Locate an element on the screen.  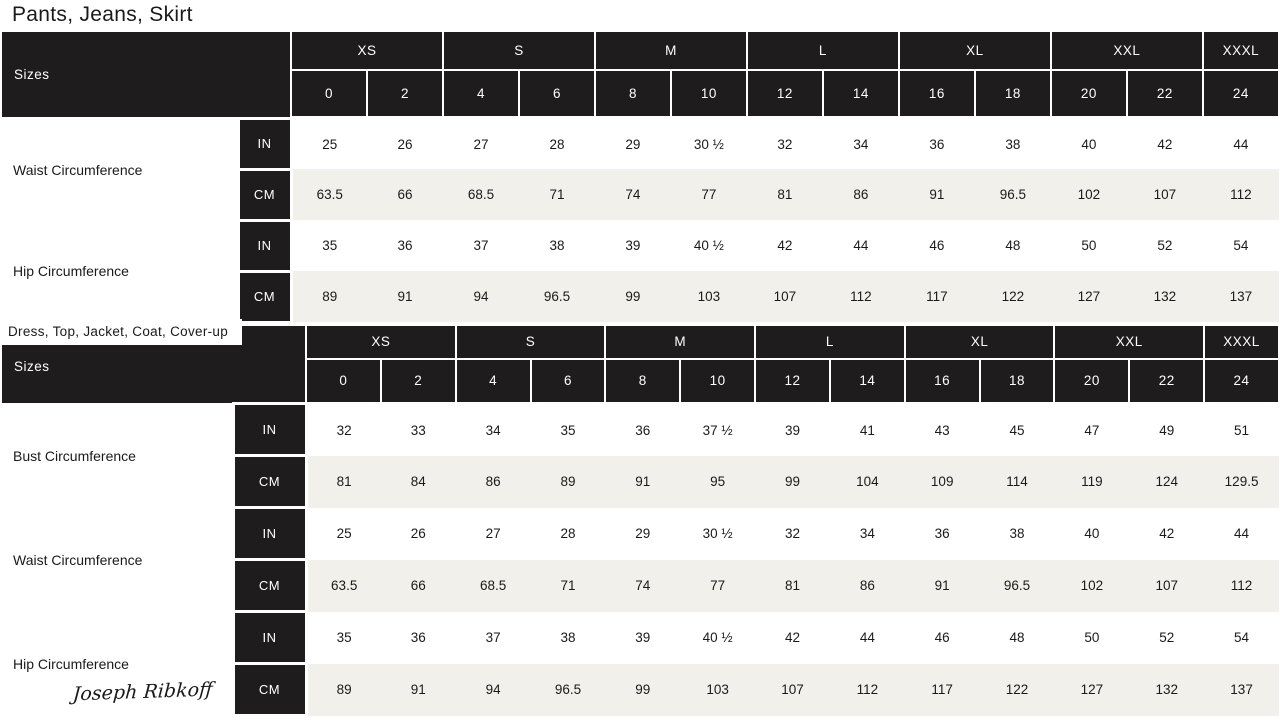
value-cell: 40 is located at coordinates (1092, 533).